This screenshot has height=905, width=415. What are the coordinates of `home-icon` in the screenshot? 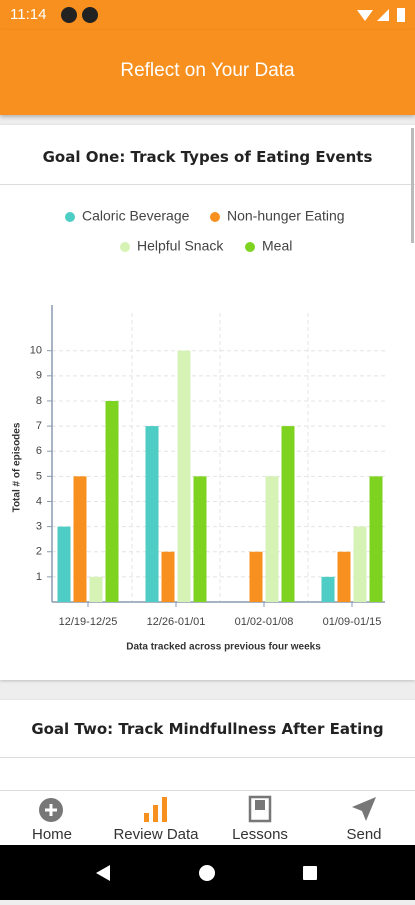 It's located at (51, 810).